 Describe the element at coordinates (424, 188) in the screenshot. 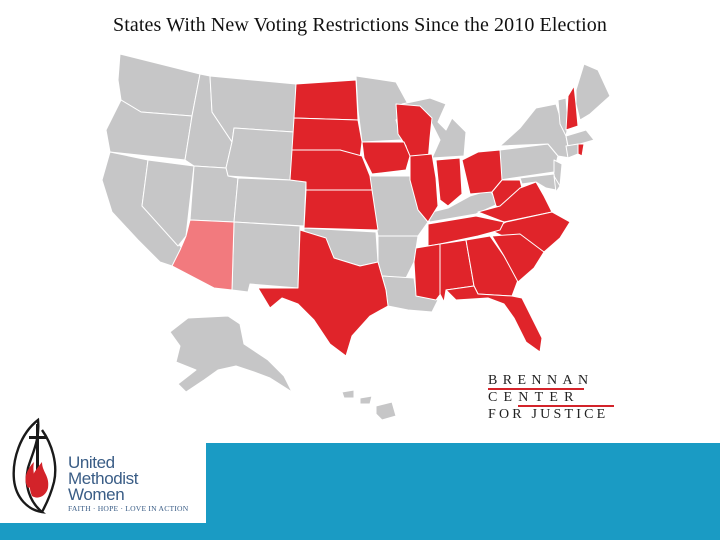

I see `state-il` at that location.